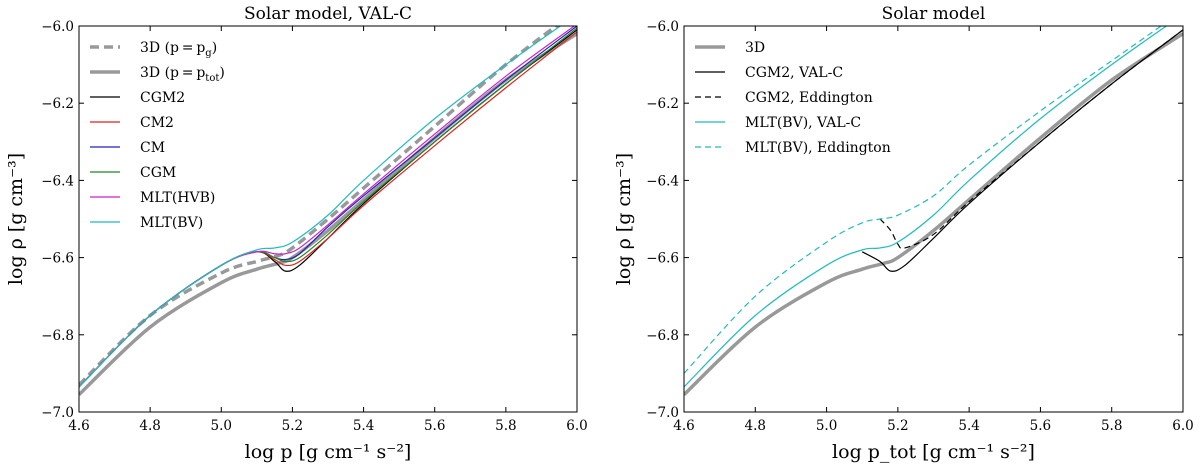 The height and width of the screenshot is (473, 1200). Describe the element at coordinates (178, 49) in the screenshot. I see `legend-label: 3D (p = pg)` at that location.